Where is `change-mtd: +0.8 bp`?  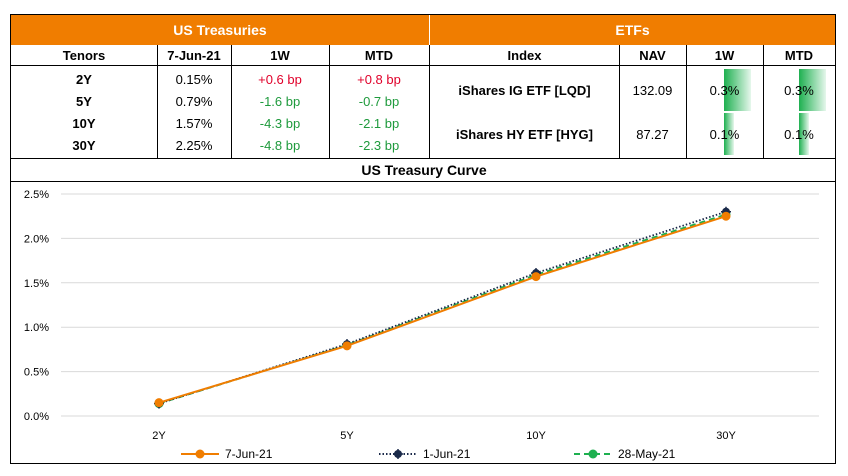 change-mtd: +0.8 bp is located at coordinates (379, 79).